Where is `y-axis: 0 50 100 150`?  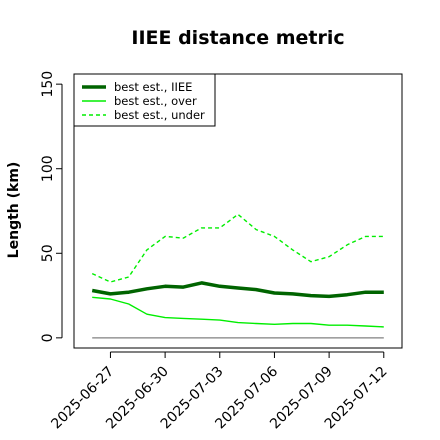 y-axis: 0 50 100 150 is located at coordinates (51, 206).